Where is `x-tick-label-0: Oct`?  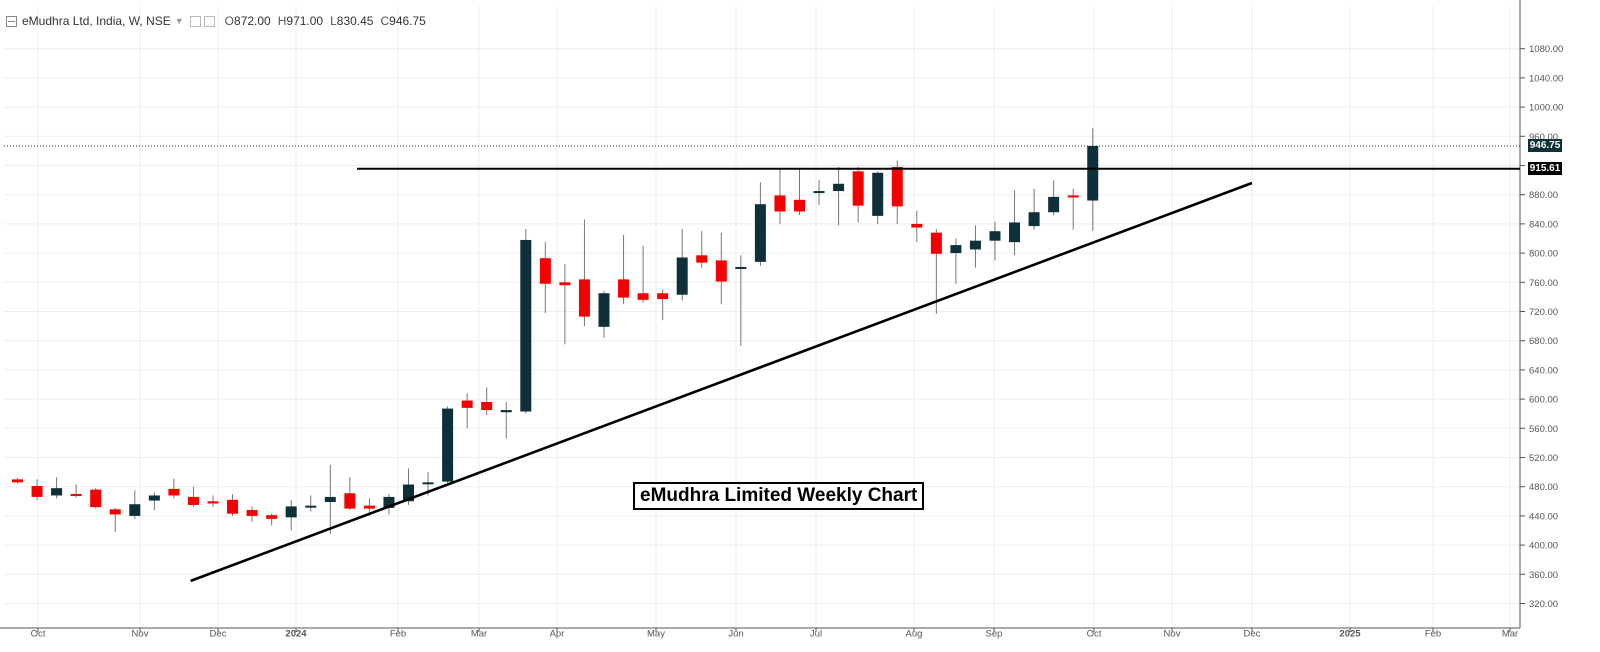
x-tick-label-0: Oct is located at coordinates (38, 633).